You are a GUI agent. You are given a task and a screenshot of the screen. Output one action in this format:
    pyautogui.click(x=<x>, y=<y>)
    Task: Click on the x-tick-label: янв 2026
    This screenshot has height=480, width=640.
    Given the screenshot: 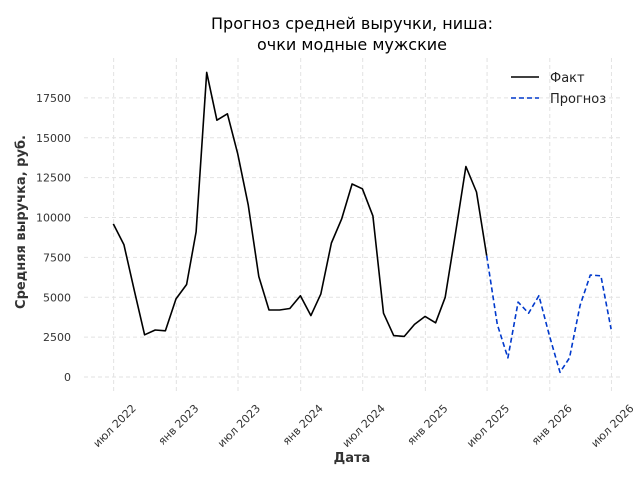 What is the action you would take?
    pyautogui.click(x=552, y=425)
    